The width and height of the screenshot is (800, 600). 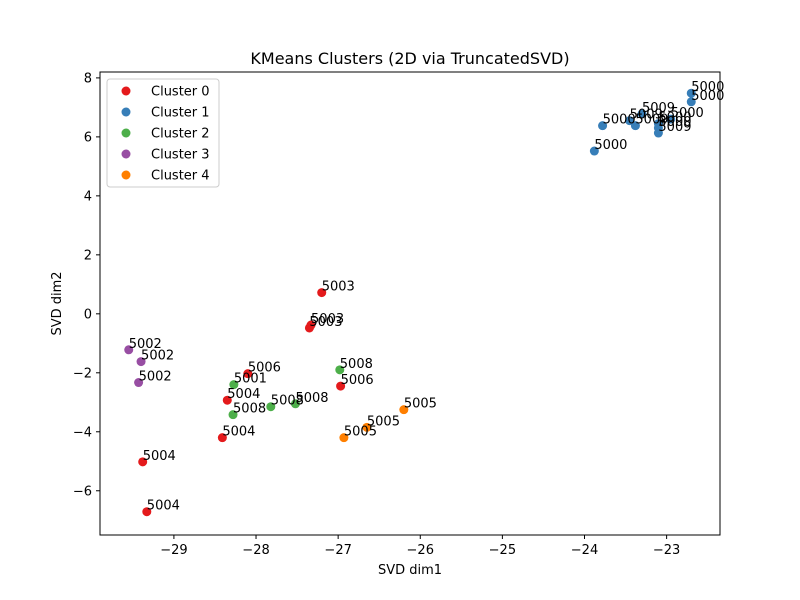 I want to click on x-tick-label: −23, so click(x=666, y=550).